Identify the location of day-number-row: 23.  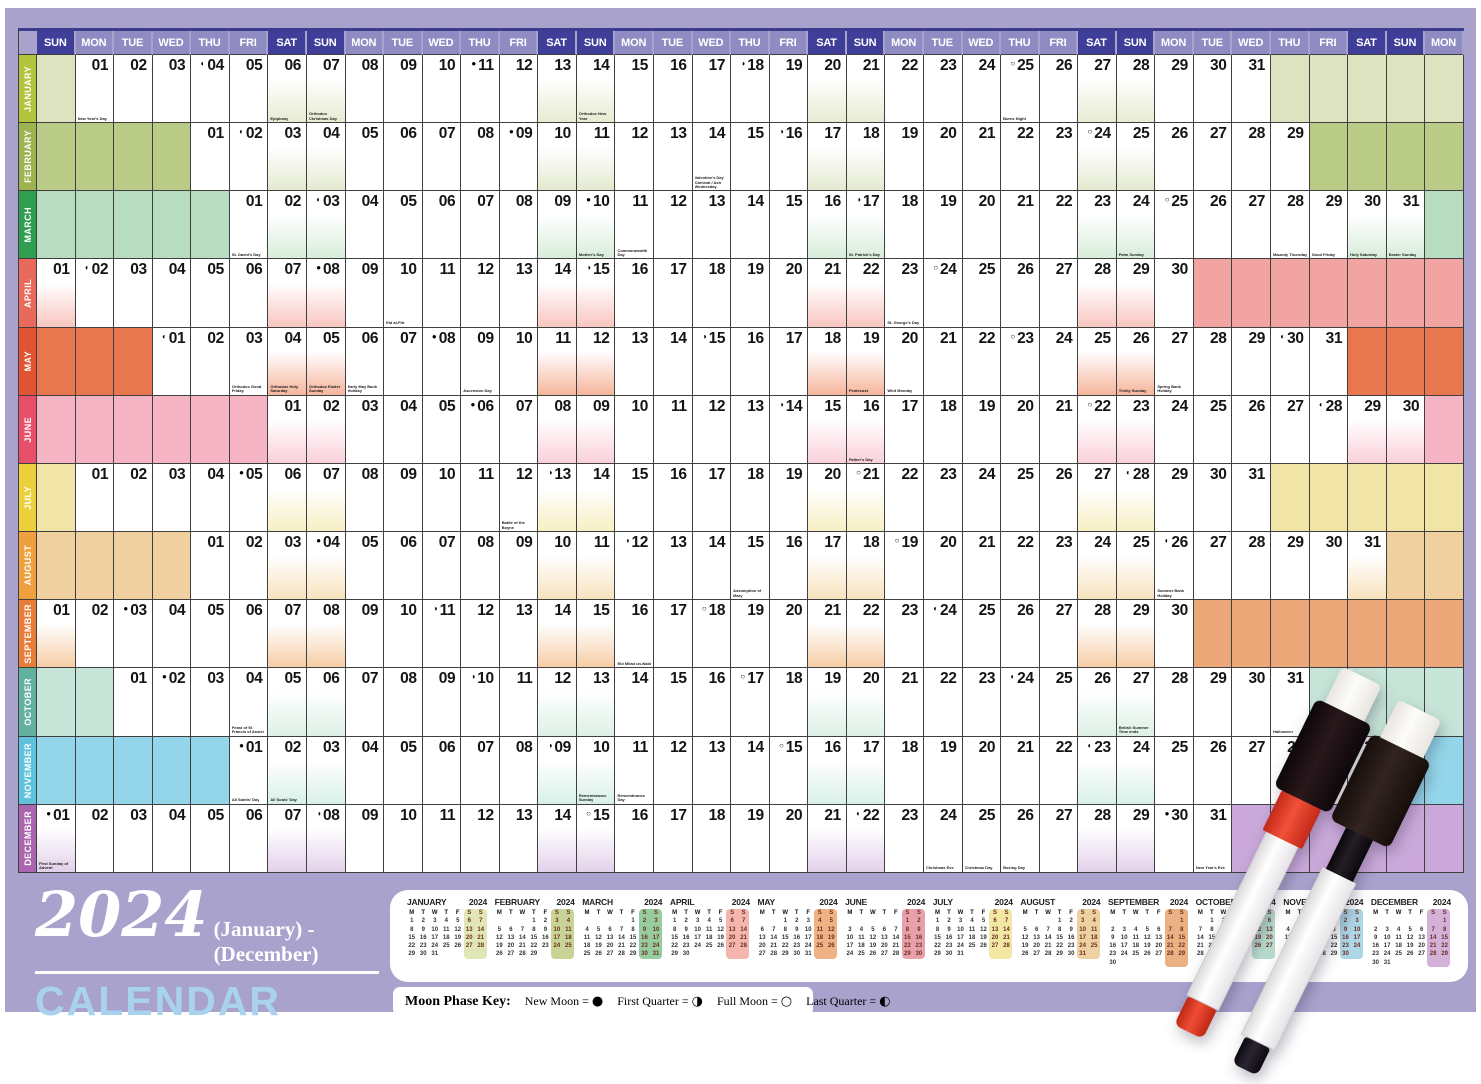
(982, 677).